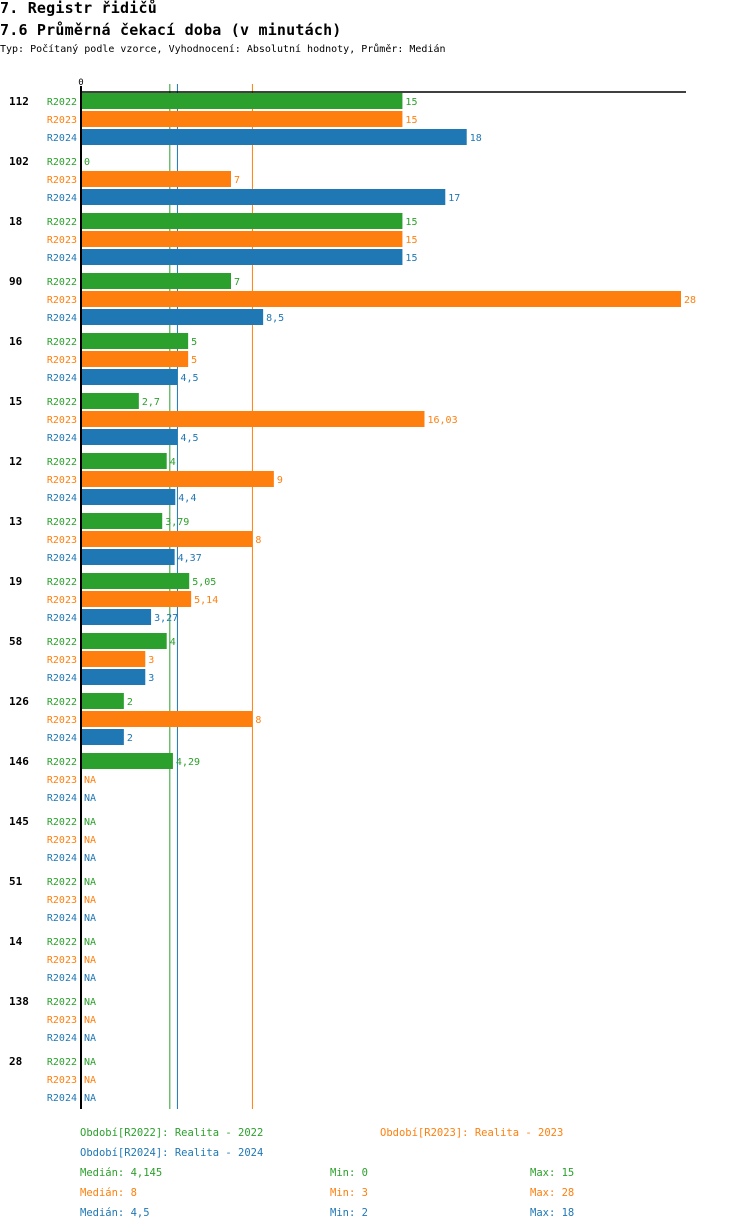  What do you see at coordinates (80, 83) in the screenshot?
I see `x-tick-label: 0` at bounding box center [80, 83].